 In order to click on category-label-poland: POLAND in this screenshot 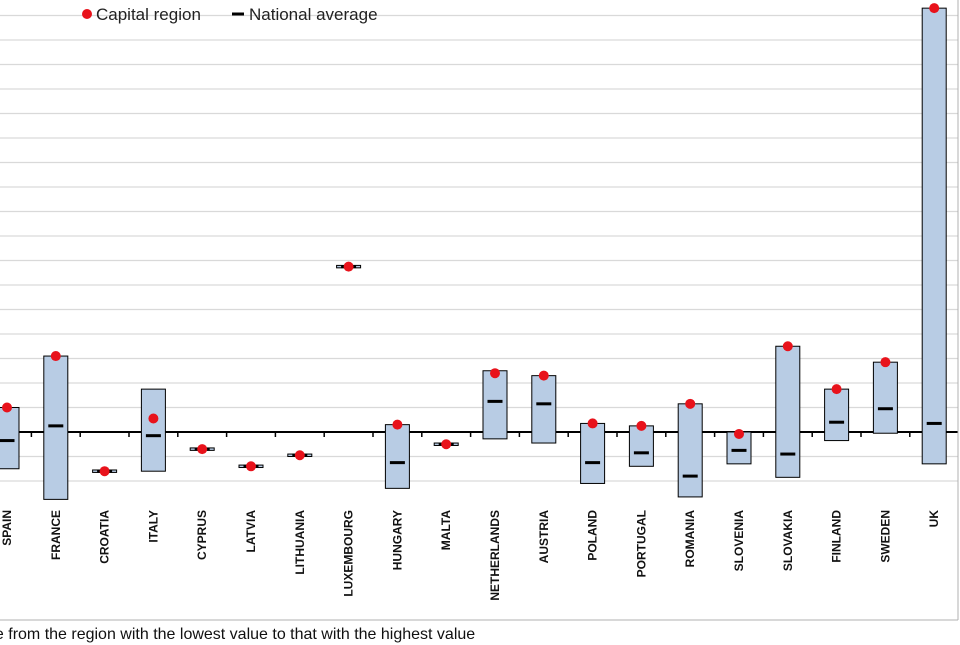, I will do `click(593, 535)`.